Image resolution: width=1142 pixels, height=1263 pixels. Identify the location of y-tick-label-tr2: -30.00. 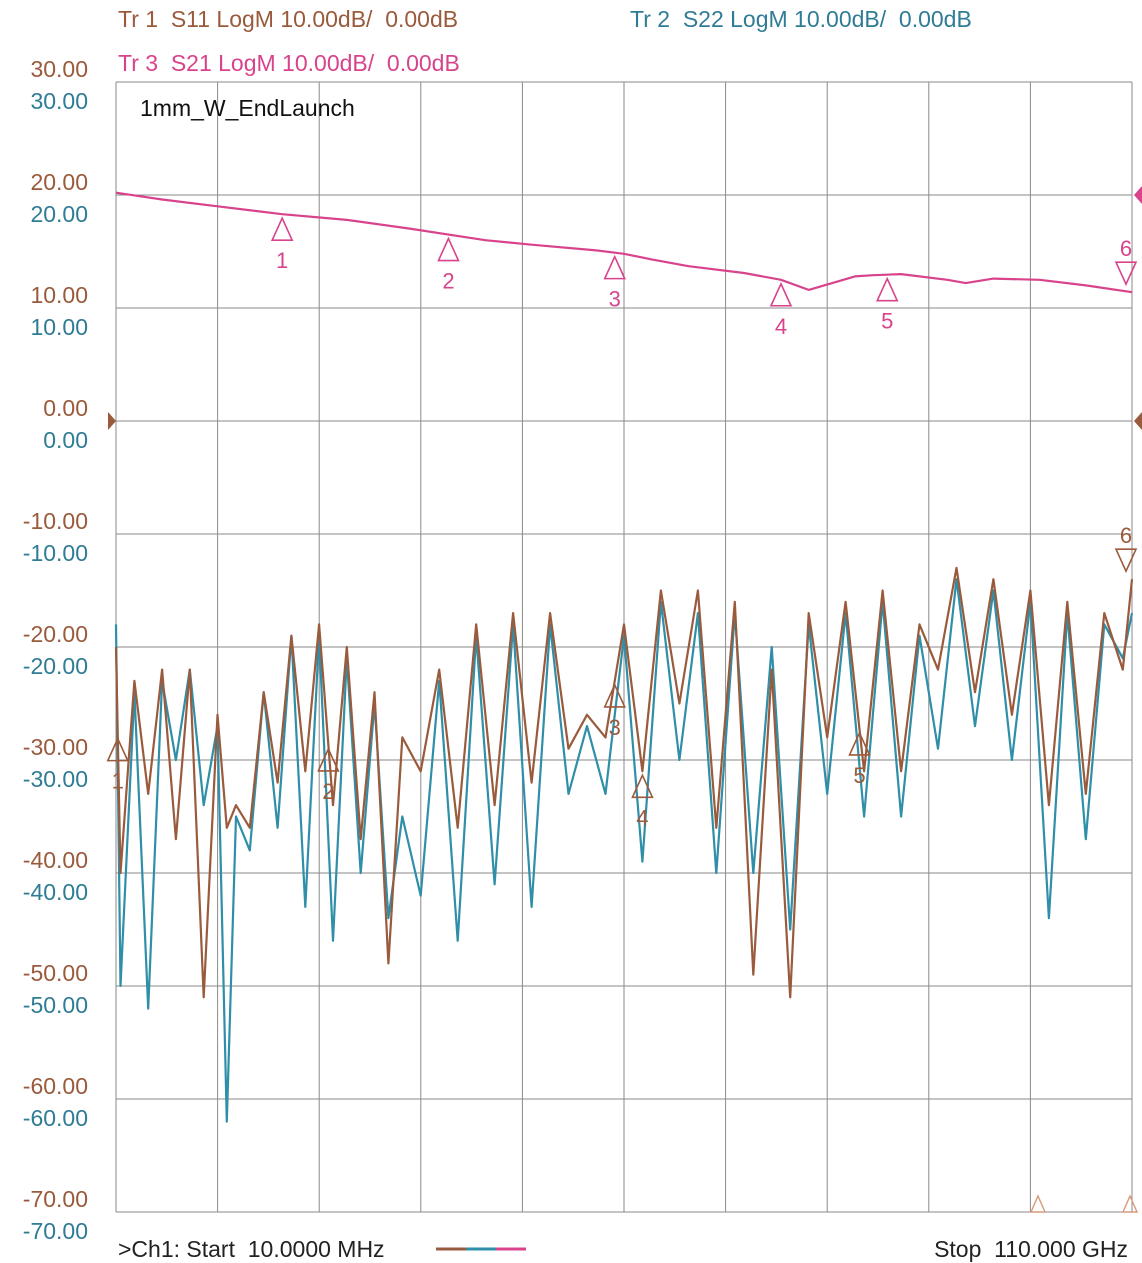
(55, 779).